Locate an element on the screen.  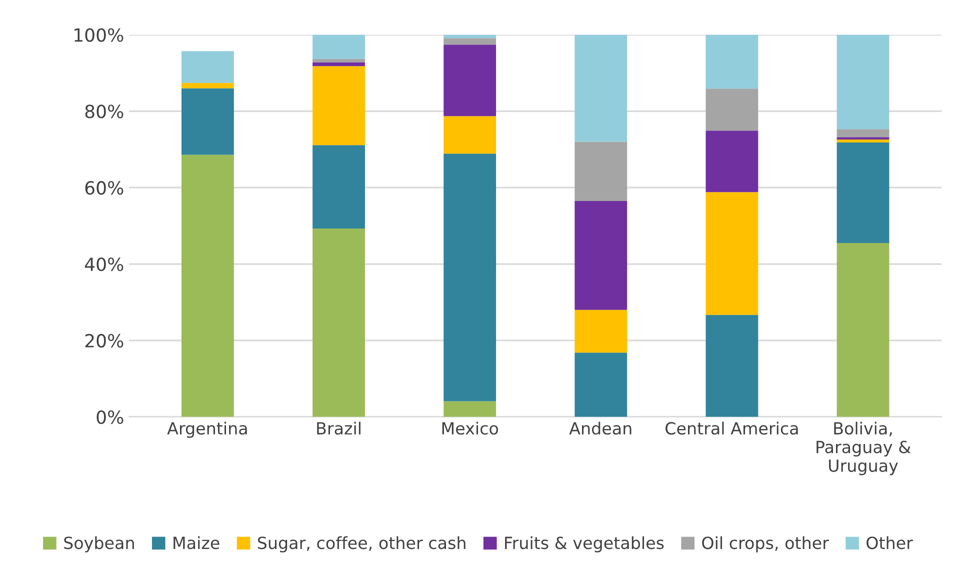
legend-label: Oil crops, other is located at coordinates (765, 544).